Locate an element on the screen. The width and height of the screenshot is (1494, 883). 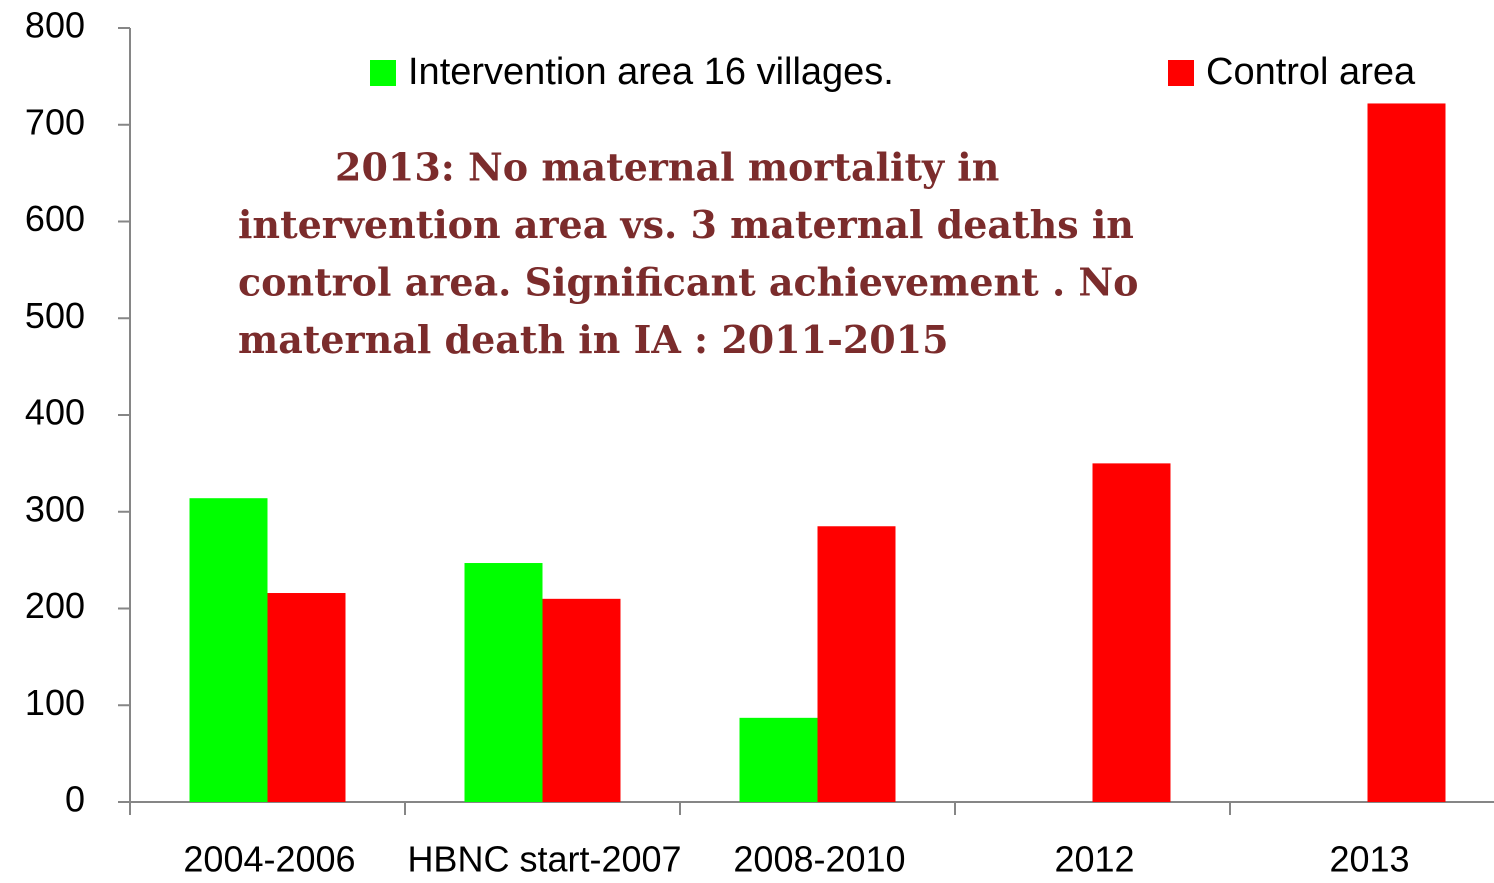
y-tick-label: 400 is located at coordinates (55, 412).